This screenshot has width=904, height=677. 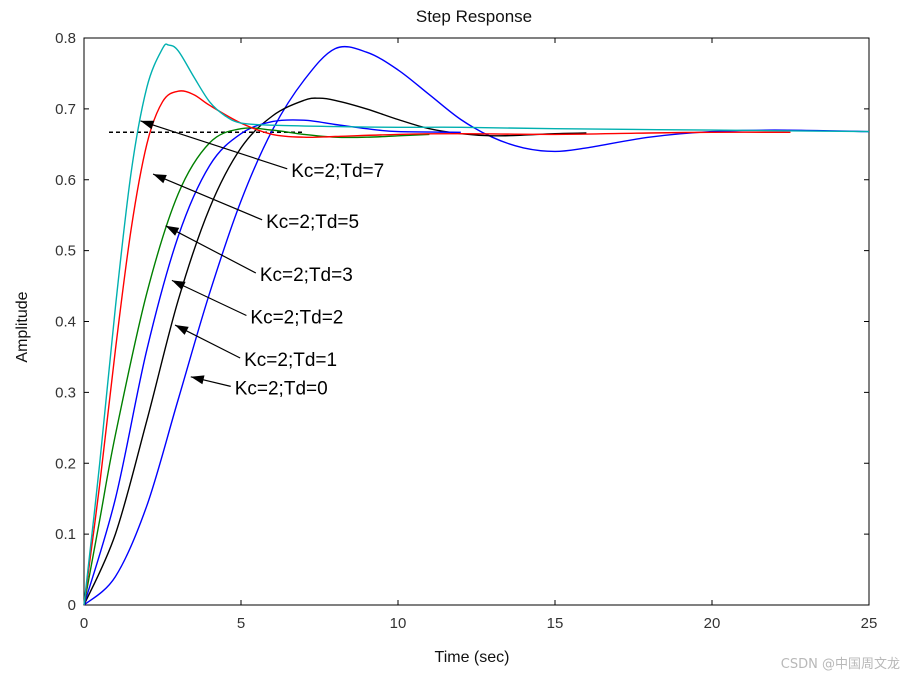 What do you see at coordinates (290, 360) in the screenshot?
I see `annotation-label: Kc=2;Td=1` at bounding box center [290, 360].